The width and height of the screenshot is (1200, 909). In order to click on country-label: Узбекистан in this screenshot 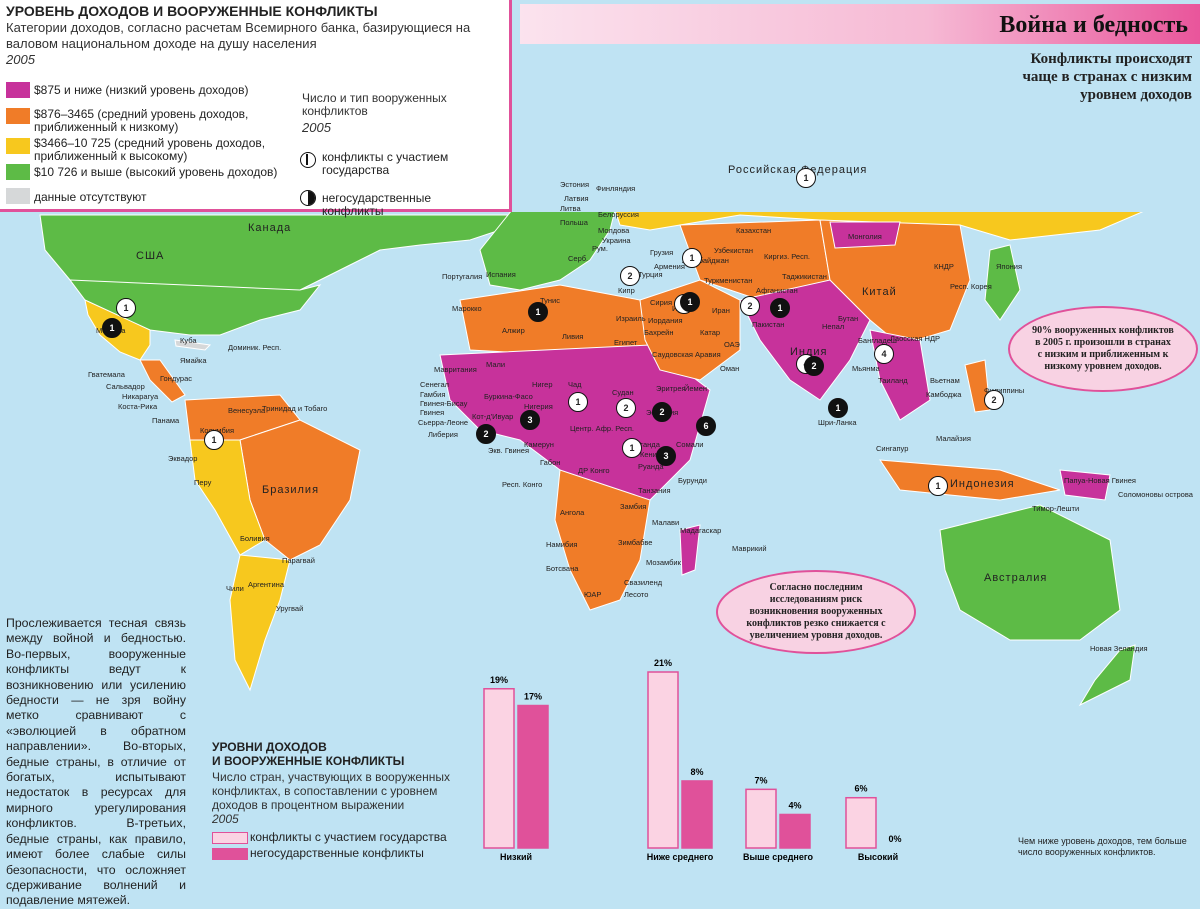, I will do `click(733, 250)`.